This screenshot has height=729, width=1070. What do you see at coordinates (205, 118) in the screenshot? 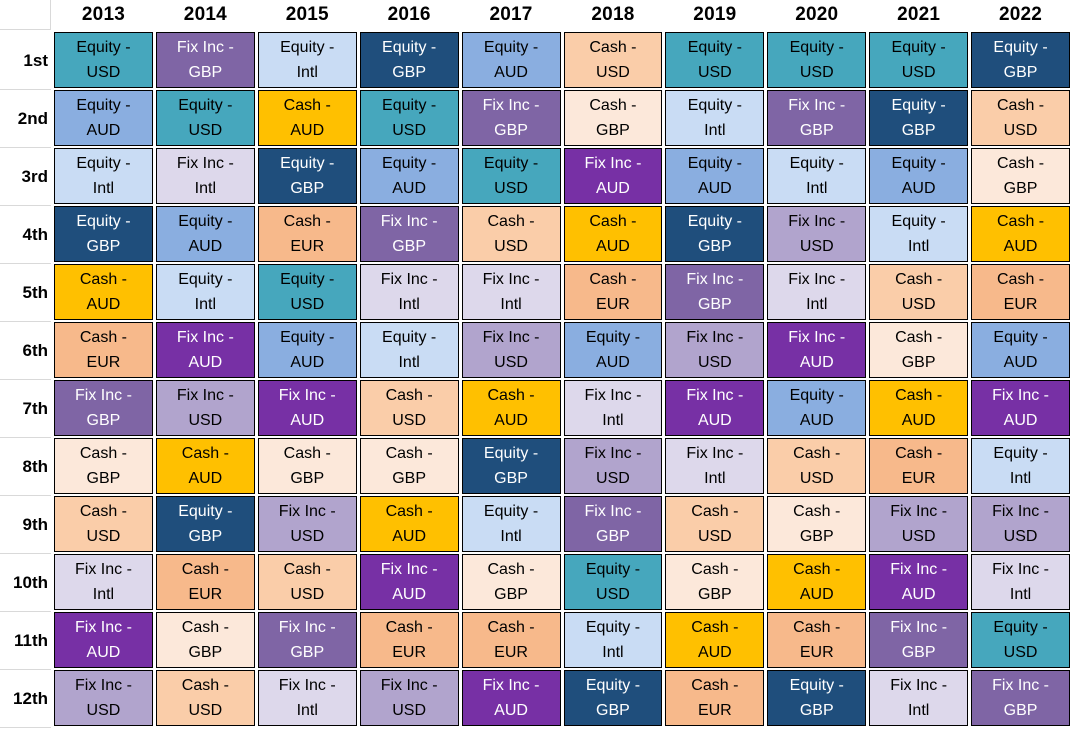
I see `asset-cell-2014-2nd: Equity - USD` at bounding box center [205, 118].